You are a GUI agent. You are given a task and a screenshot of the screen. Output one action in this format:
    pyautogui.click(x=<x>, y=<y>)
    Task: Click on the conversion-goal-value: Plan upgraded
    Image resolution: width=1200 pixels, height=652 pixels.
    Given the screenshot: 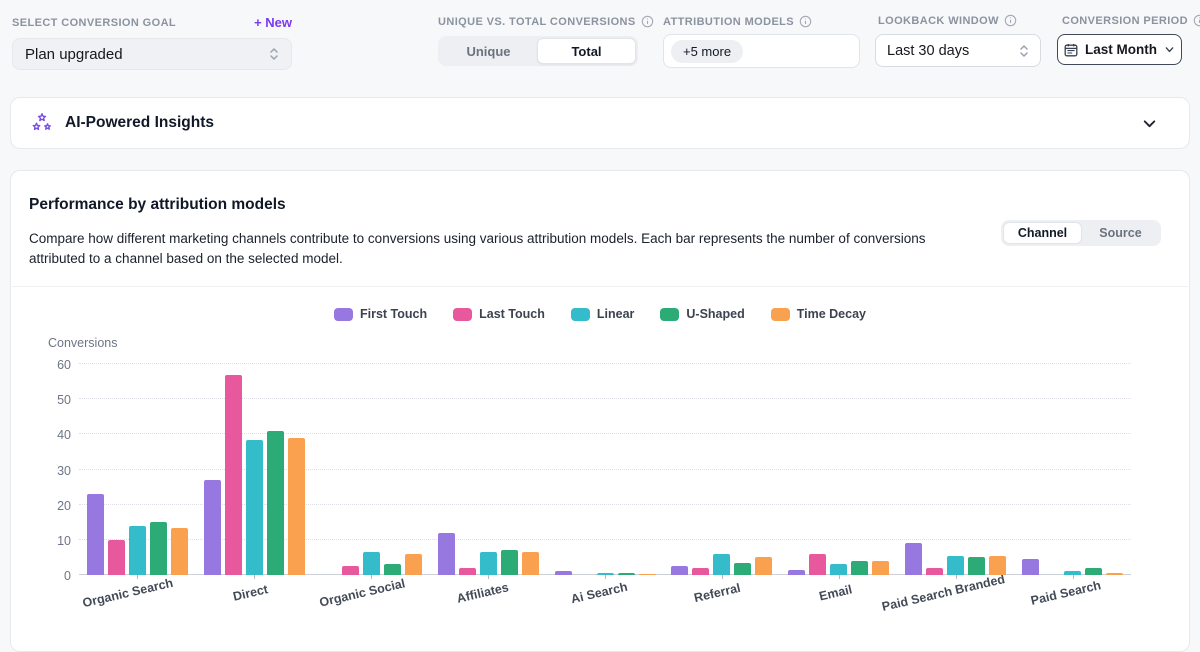 What is the action you would take?
    pyautogui.click(x=74, y=54)
    